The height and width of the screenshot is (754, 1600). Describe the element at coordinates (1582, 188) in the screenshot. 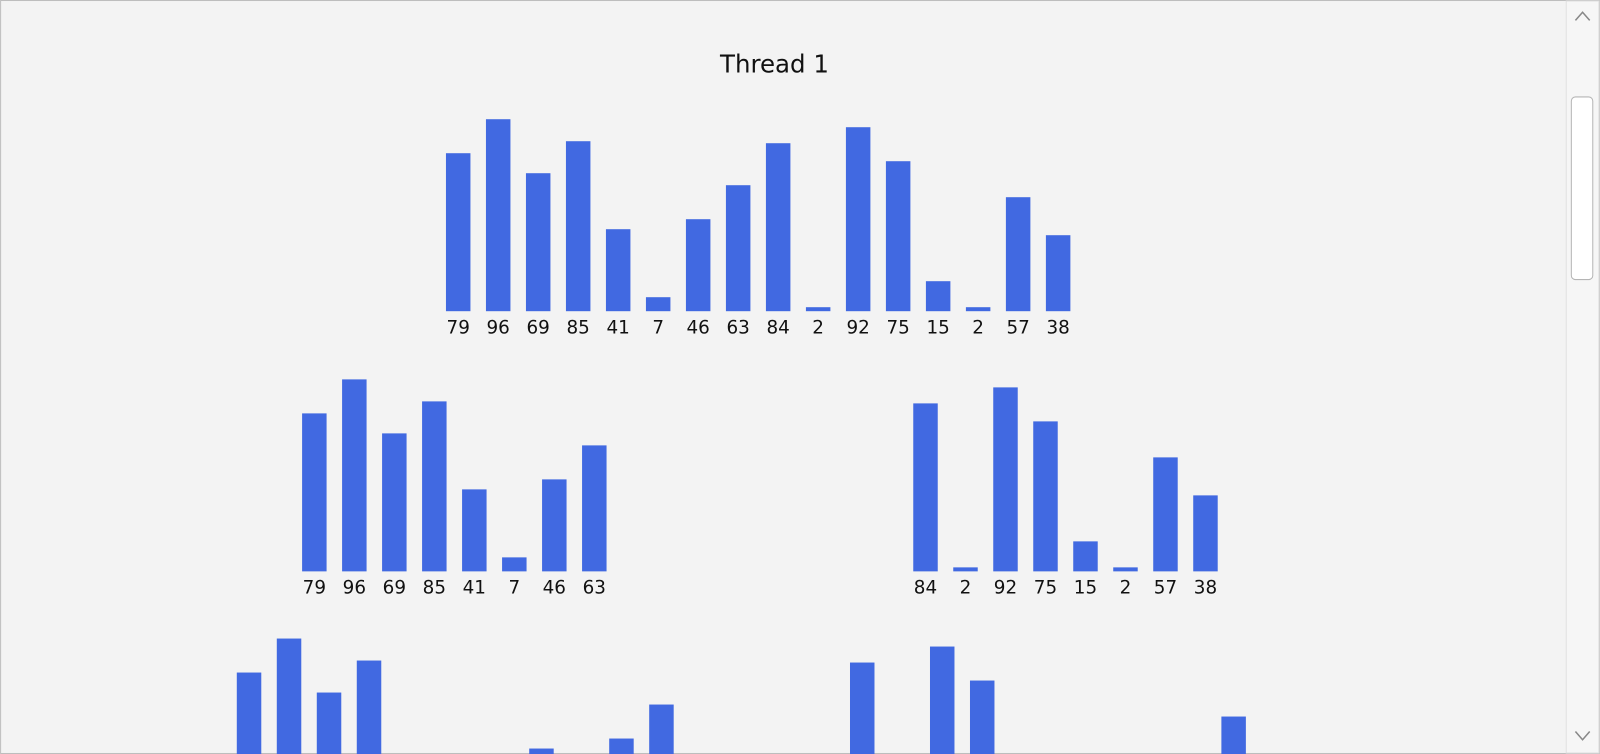

I see `scrollbar-thumb` at that location.